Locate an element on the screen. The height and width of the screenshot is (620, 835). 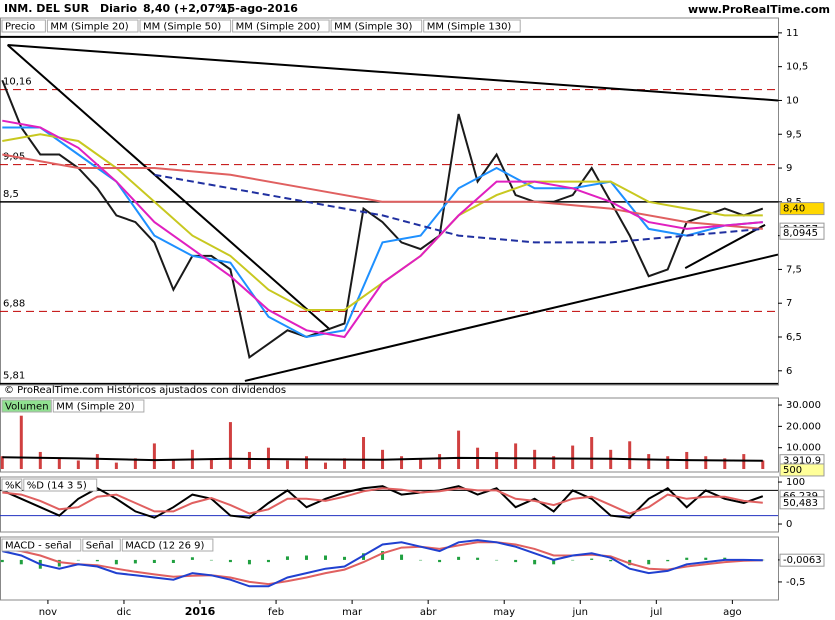
x-tick-label: jul is located at coordinates (655, 612).